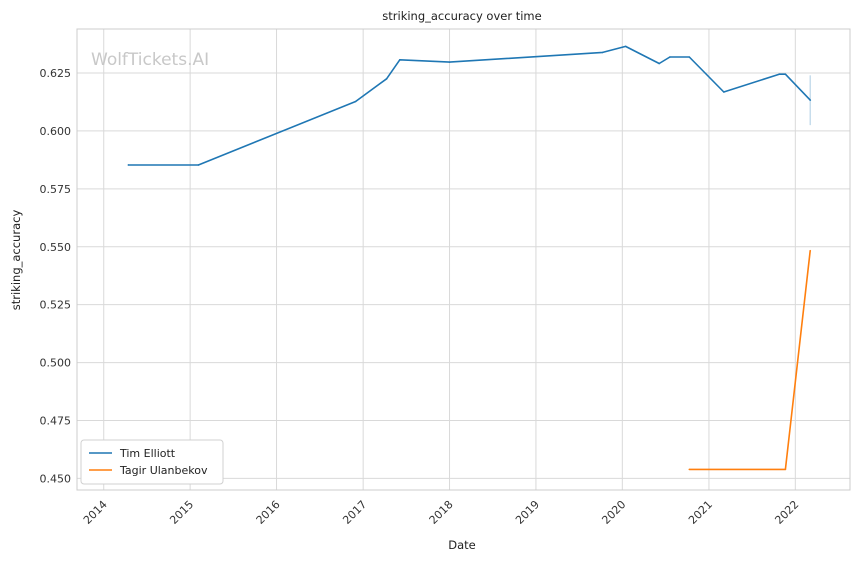 The image size is (860, 561). Describe the element at coordinates (56, 131) in the screenshot. I see `y-tick-label: 0.600` at that location.